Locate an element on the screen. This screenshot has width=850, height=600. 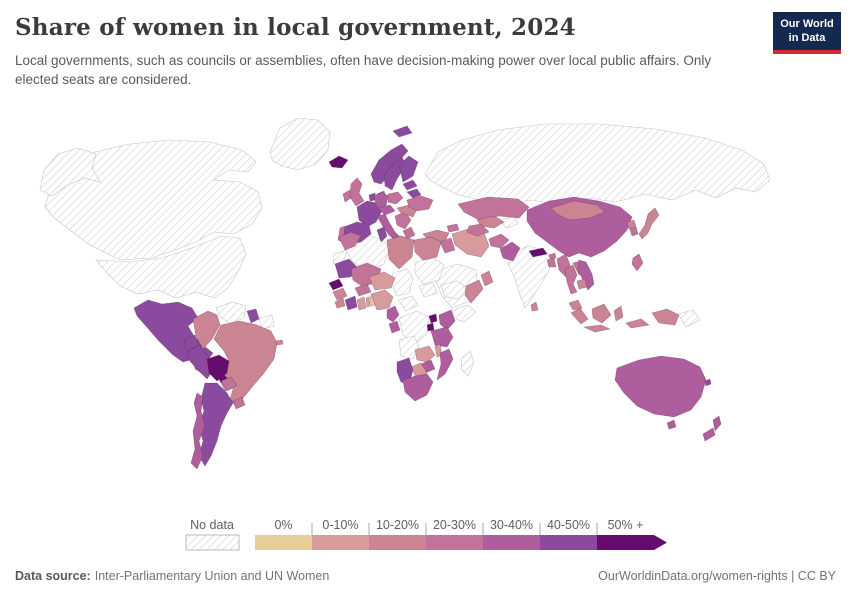
country-guinea is located at coordinates (340, 294).